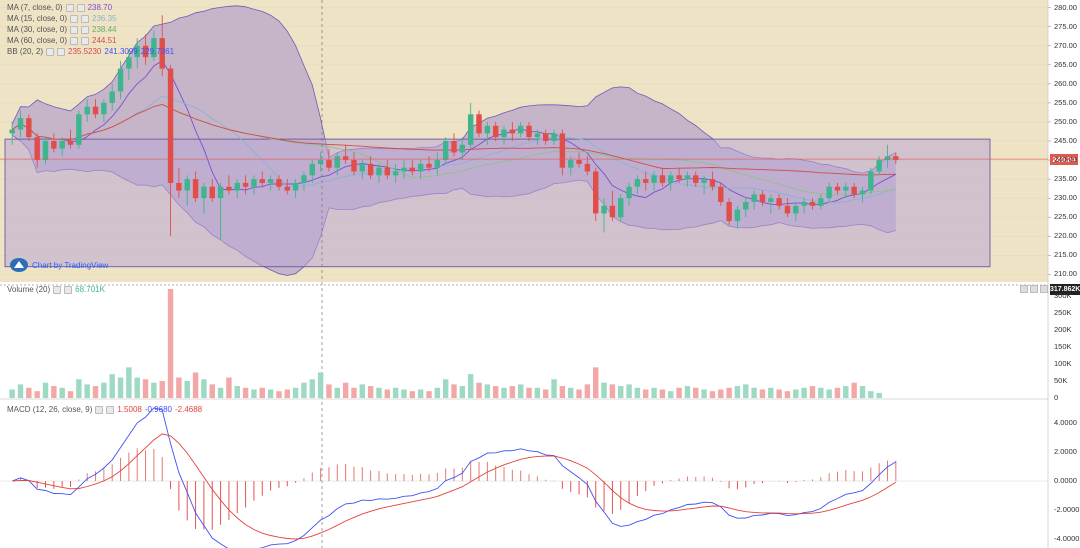  What do you see at coordinates (157, 51) in the screenshot?
I see `bb-legend-value-3: 229.7361` at bounding box center [157, 51].